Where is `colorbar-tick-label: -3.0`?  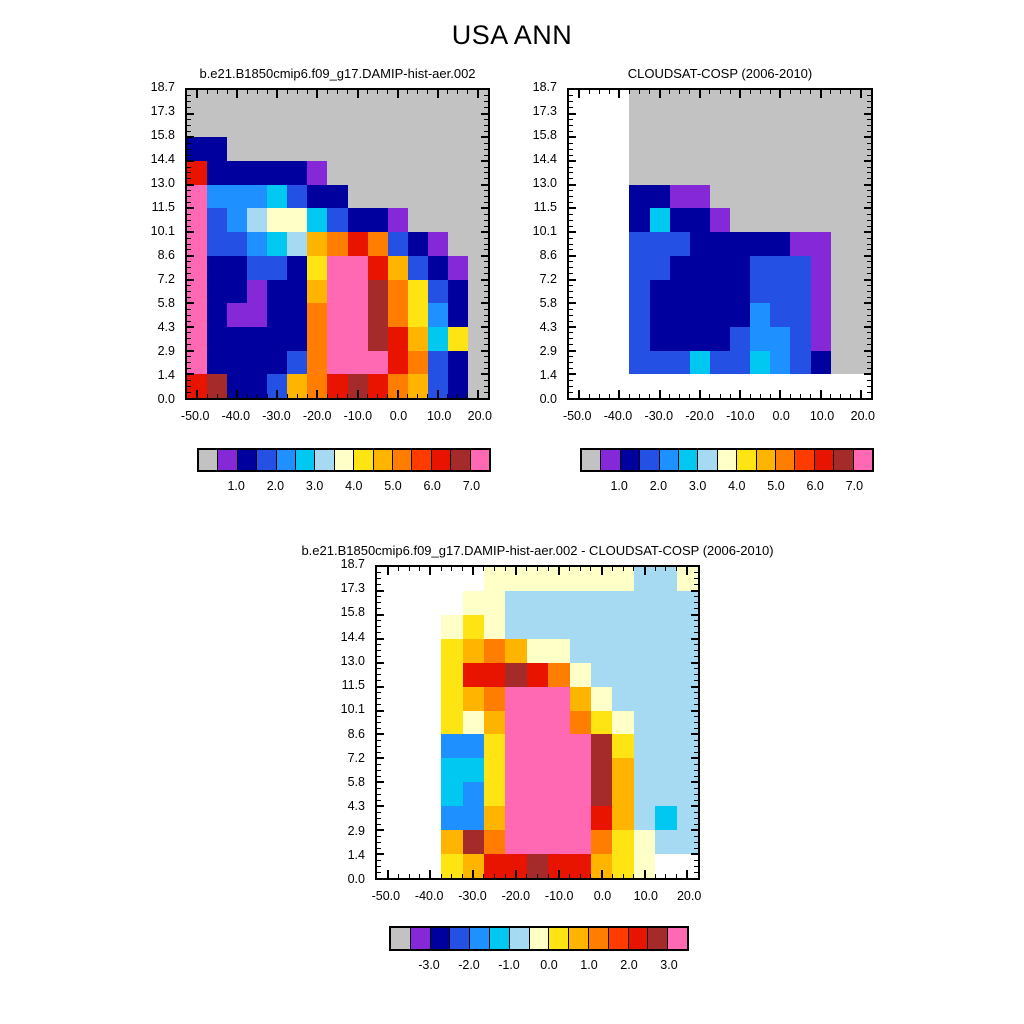
colorbar-tick-label: -3.0 is located at coordinates (429, 965).